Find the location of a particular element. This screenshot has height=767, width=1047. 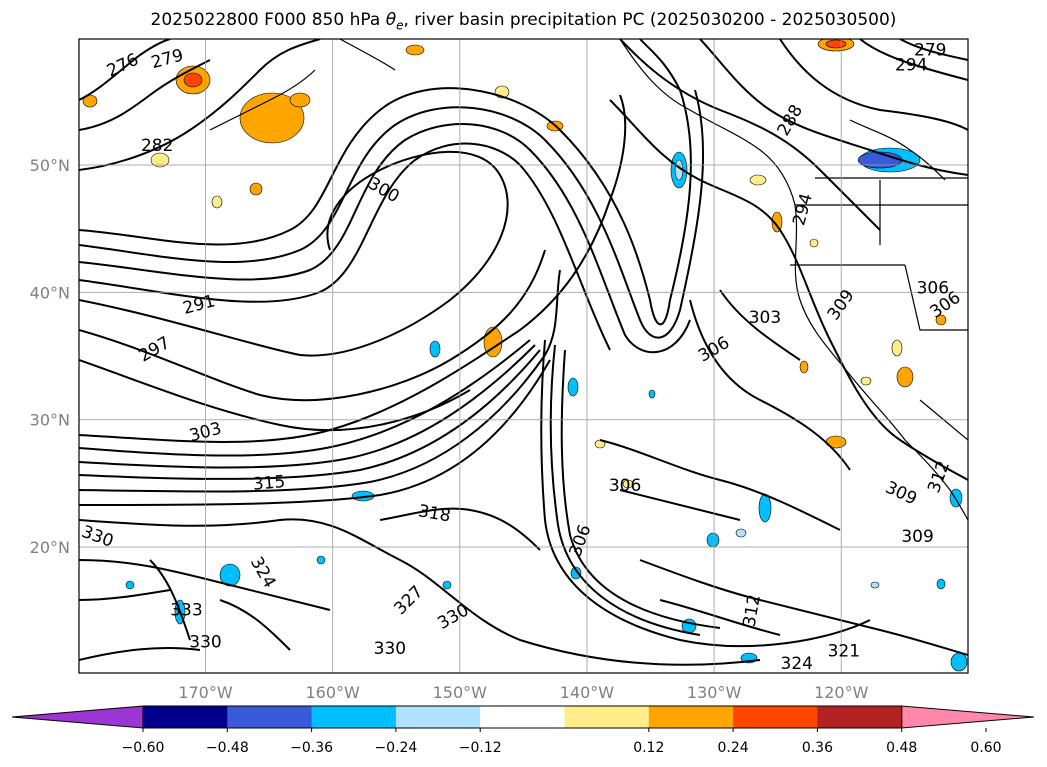

colorbar-extend-max is located at coordinates (968, 717).